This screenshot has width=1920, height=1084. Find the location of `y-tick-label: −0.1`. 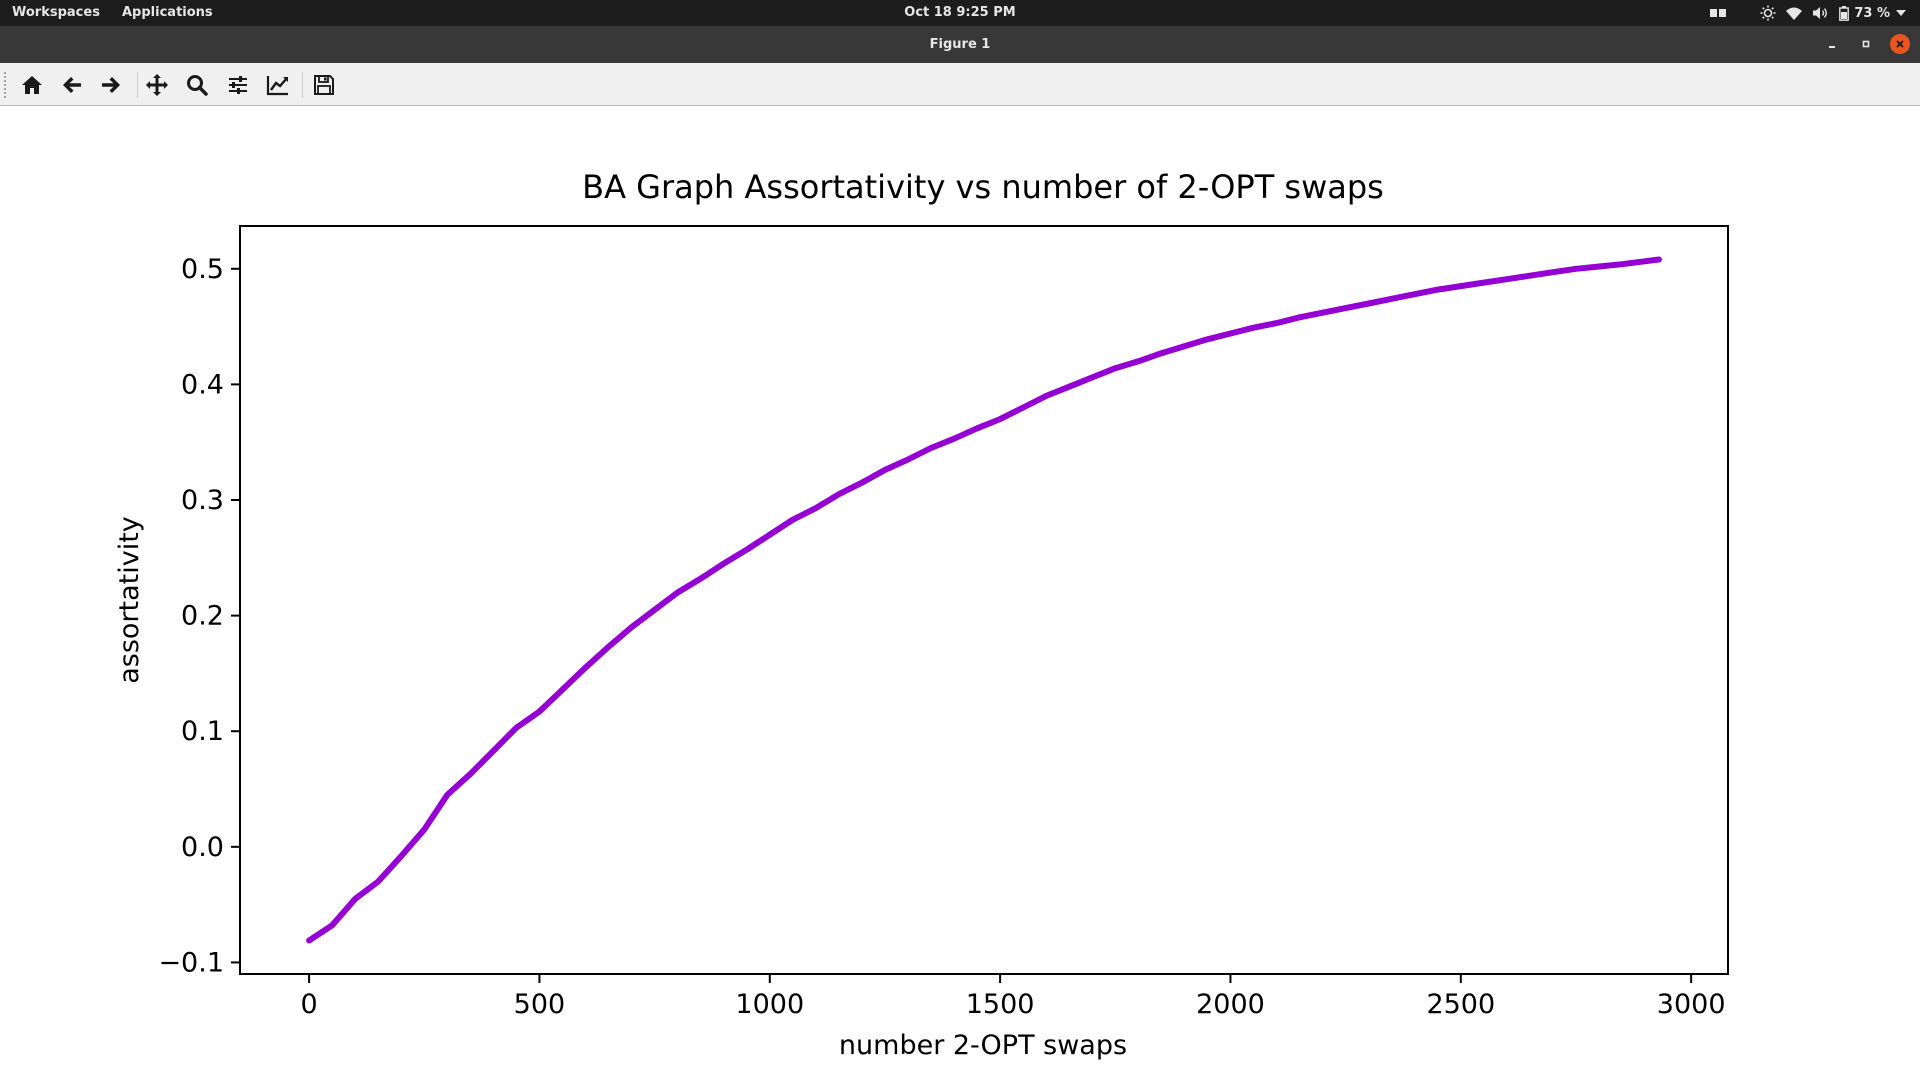

y-tick-label: −0.1 is located at coordinates (191, 962).